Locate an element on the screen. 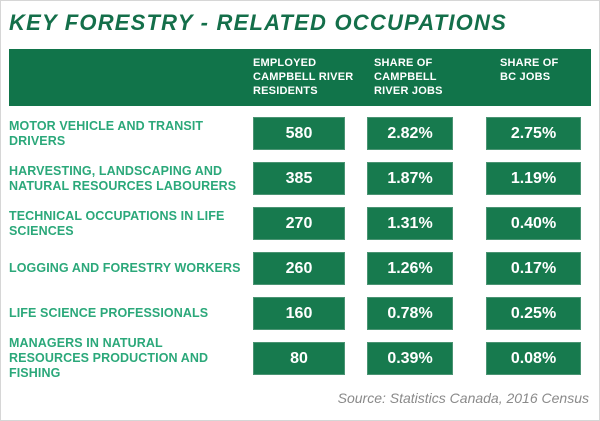 The height and width of the screenshot is (421, 600). occupation-label: MOTOR VEHICLE AND TRANSIT DRIVERS is located at coordinates (106, 133).